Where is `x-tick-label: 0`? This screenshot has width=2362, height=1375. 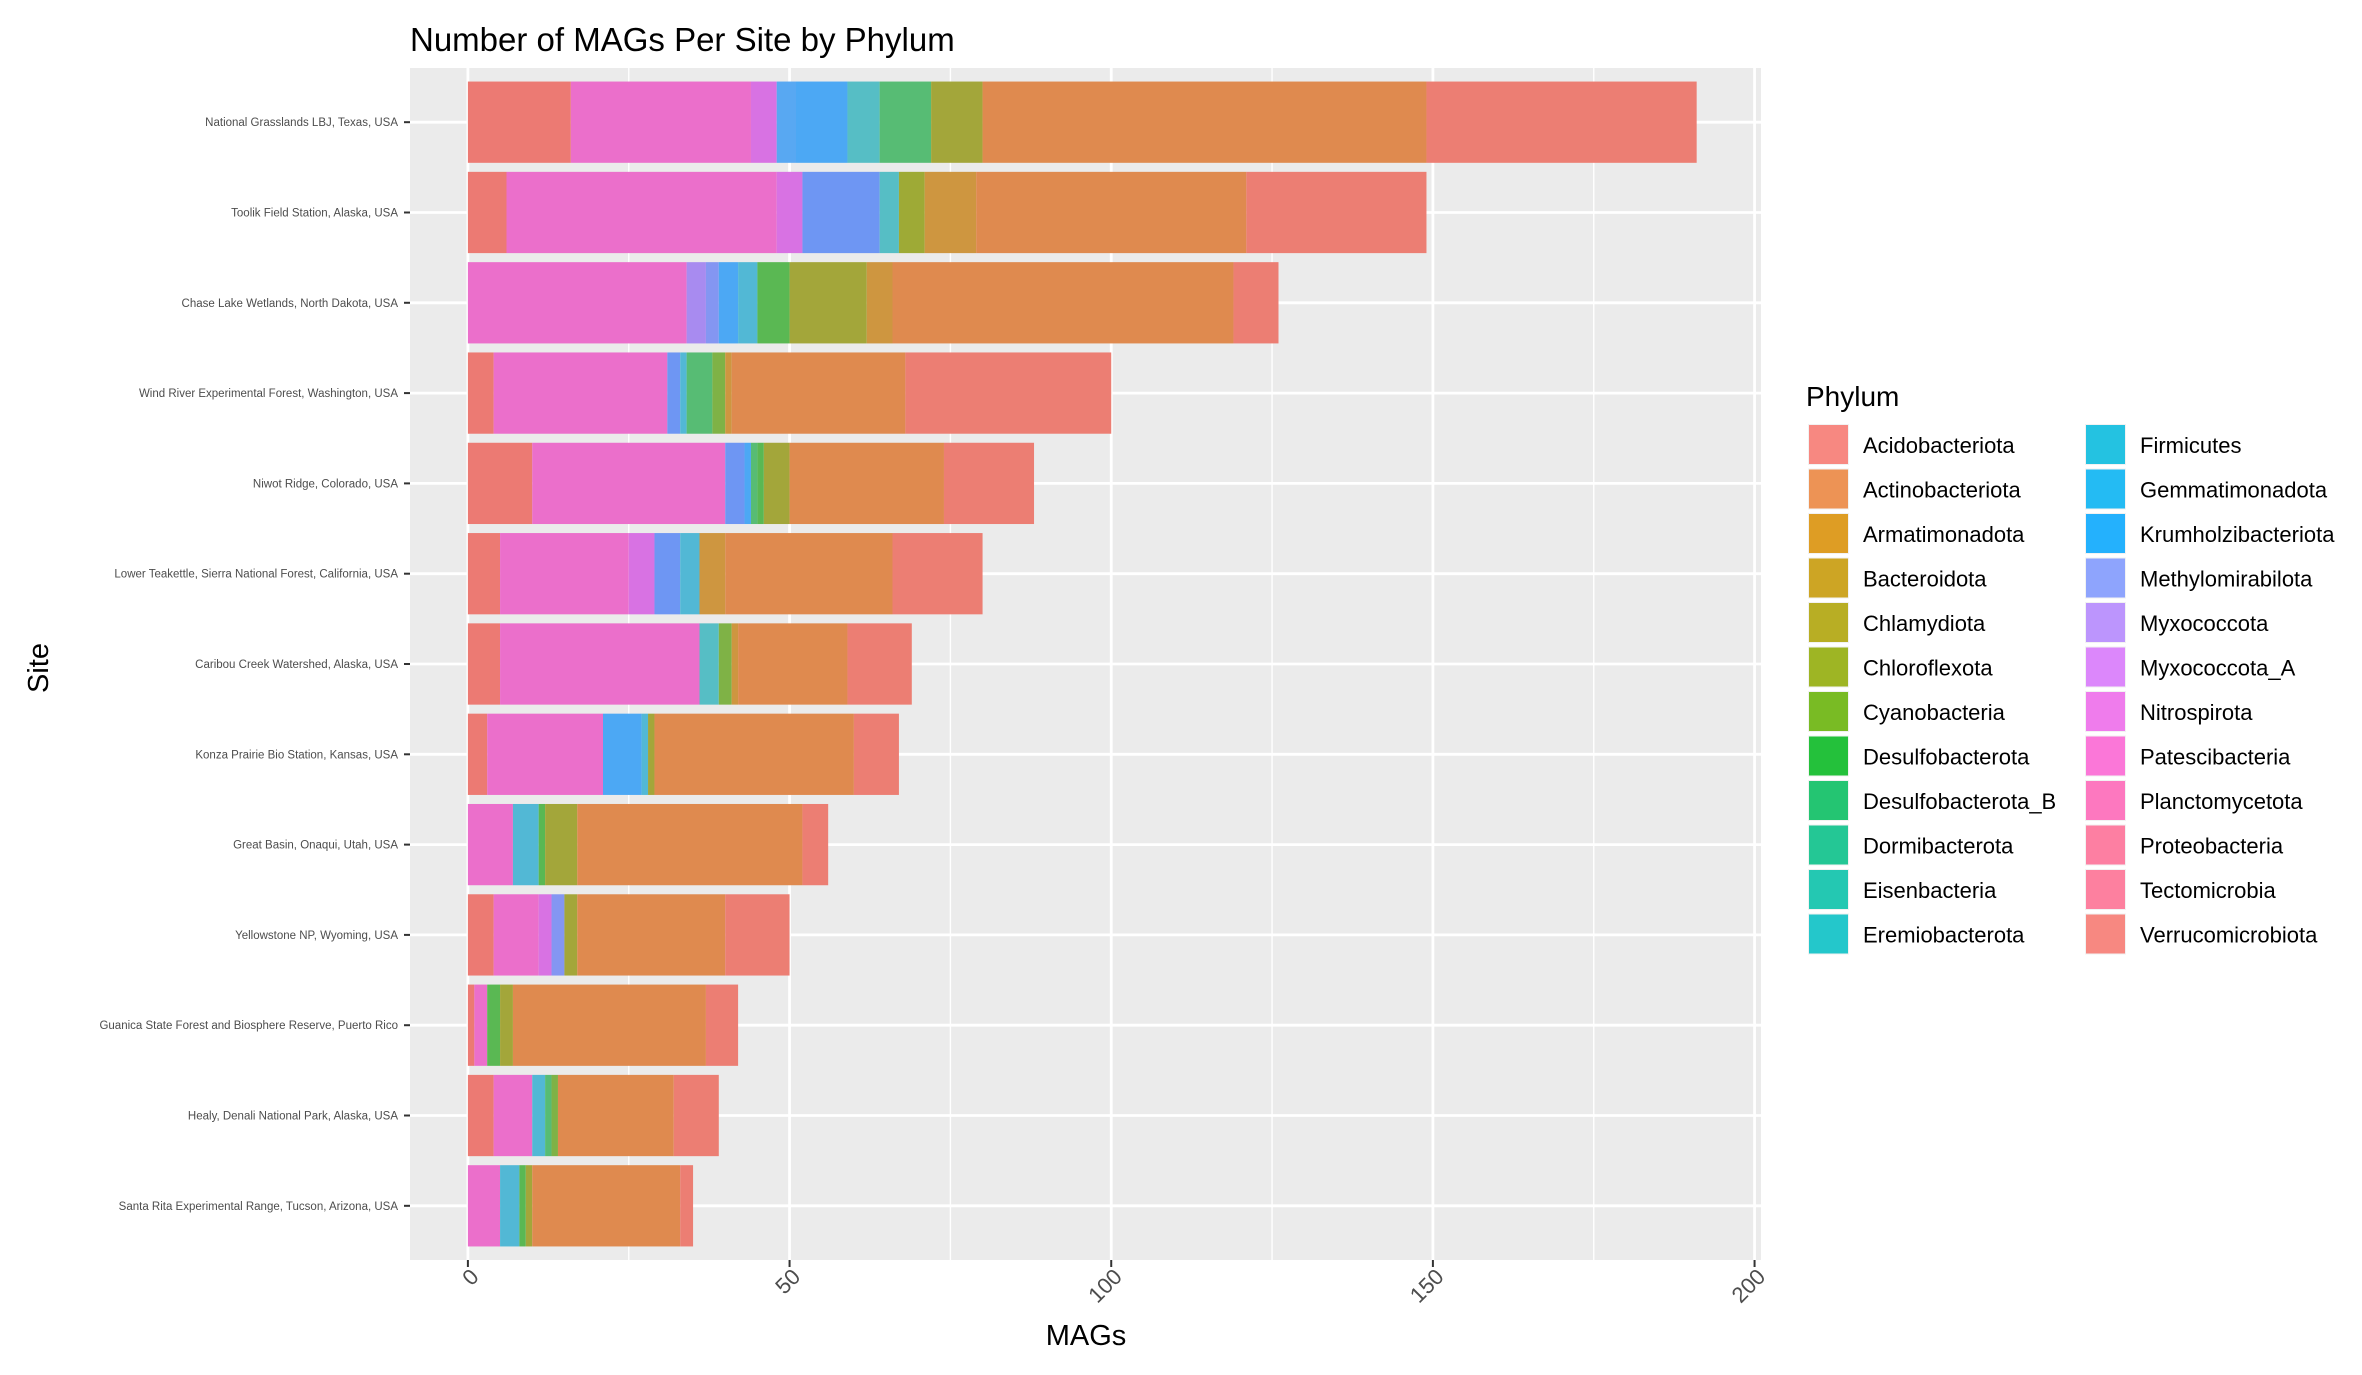 x-tick-label: 0 is located at coordinates (470, 1277).